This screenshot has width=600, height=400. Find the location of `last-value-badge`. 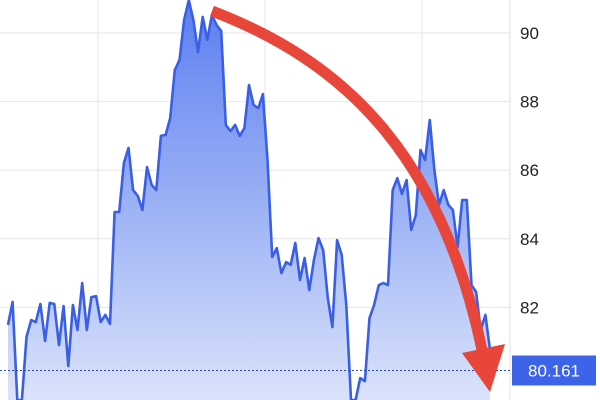

last-value-badge is located at coordinates (554, 370).